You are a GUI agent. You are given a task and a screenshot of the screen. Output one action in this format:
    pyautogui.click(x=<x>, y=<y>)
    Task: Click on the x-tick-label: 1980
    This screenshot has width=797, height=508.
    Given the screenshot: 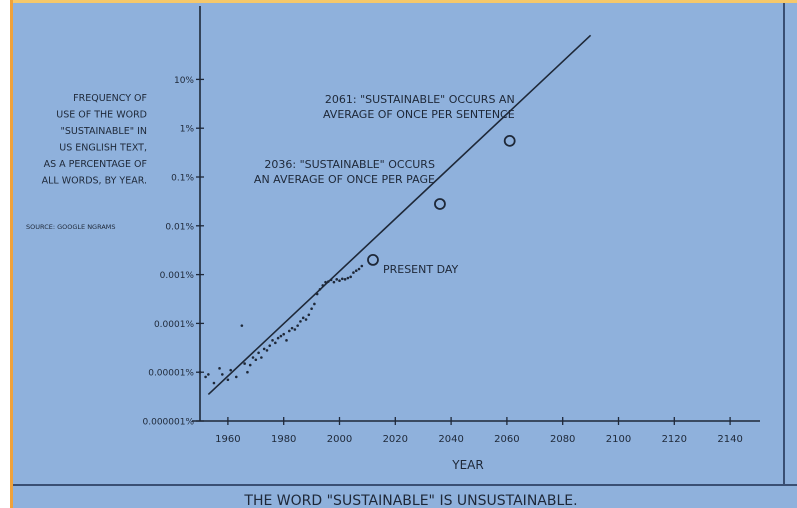 What is the action you would take?
    pyautogui.click(x=283, y=439)
    